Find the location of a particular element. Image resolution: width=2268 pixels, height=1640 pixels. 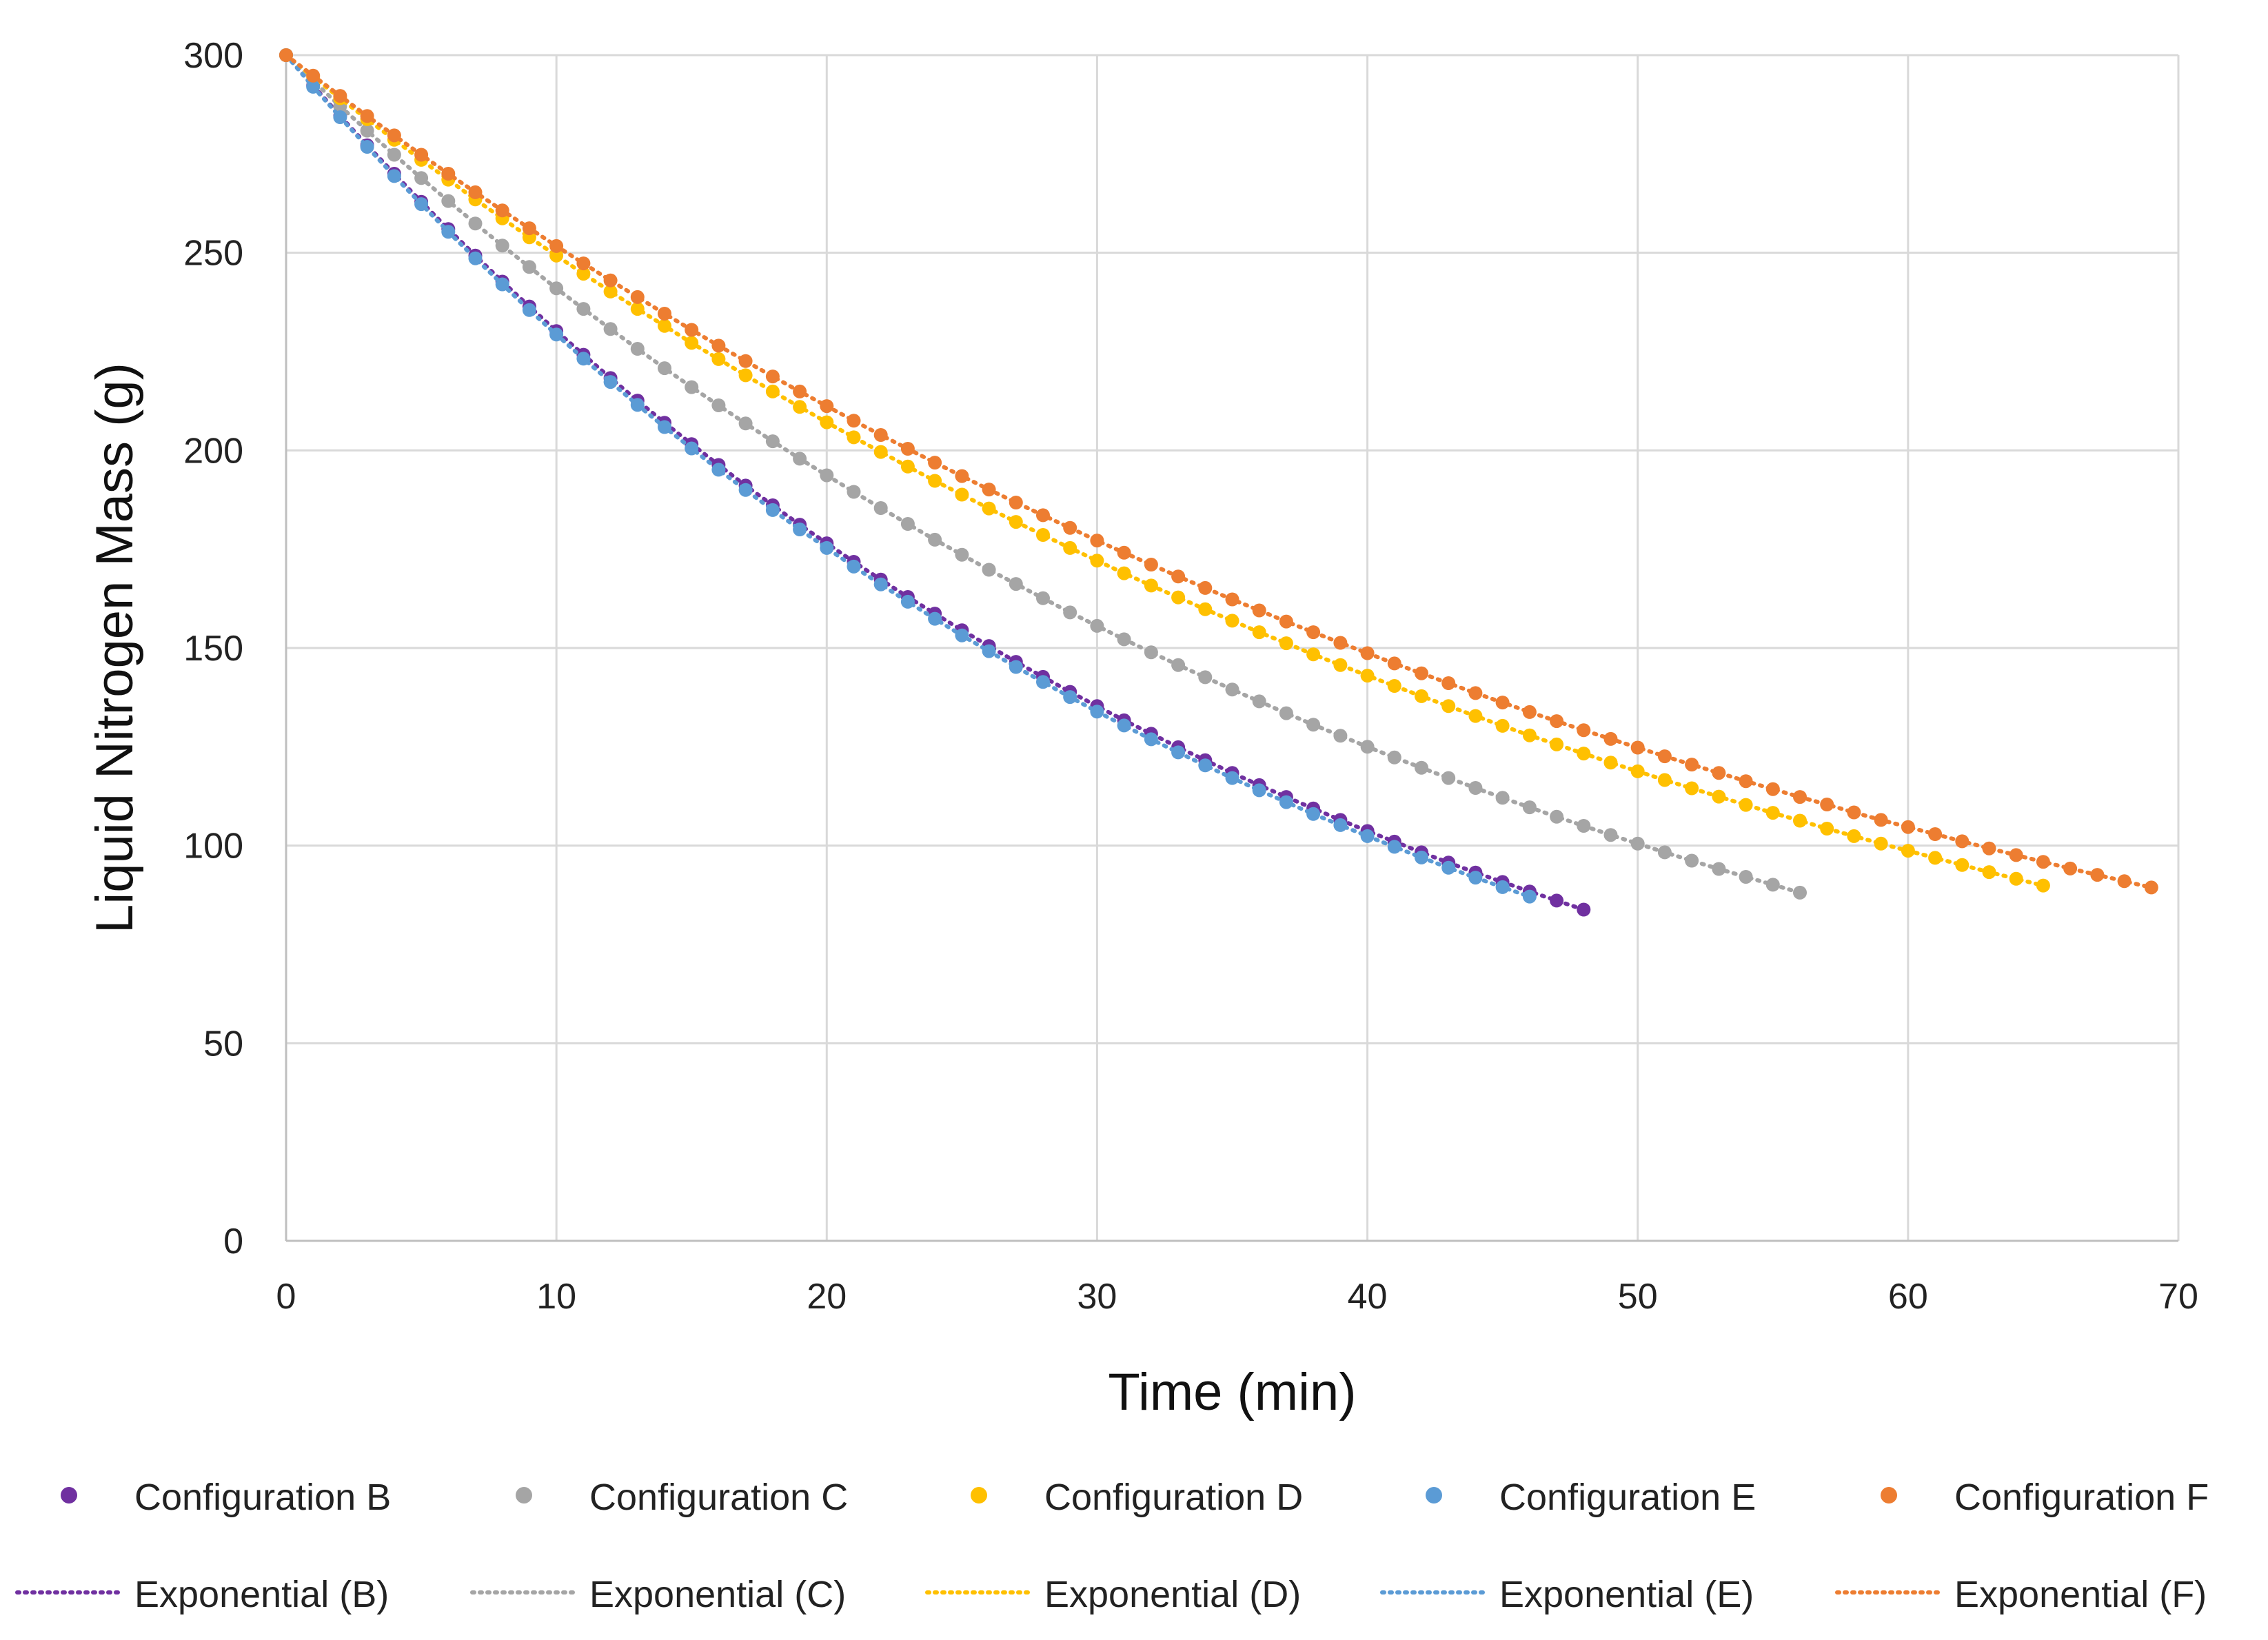

y-tick-label: 300 is located at coordinates (213, 56).